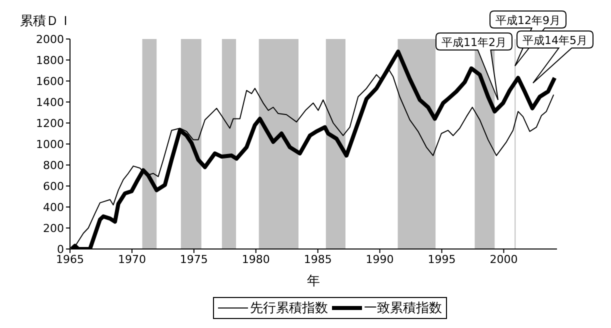 The width and height of the screenshot is (611, 328). What do you see at coordinates (50, 60) in the screenshot?
I see `y-tick-label: 1800` at bounding box center [50, 60].